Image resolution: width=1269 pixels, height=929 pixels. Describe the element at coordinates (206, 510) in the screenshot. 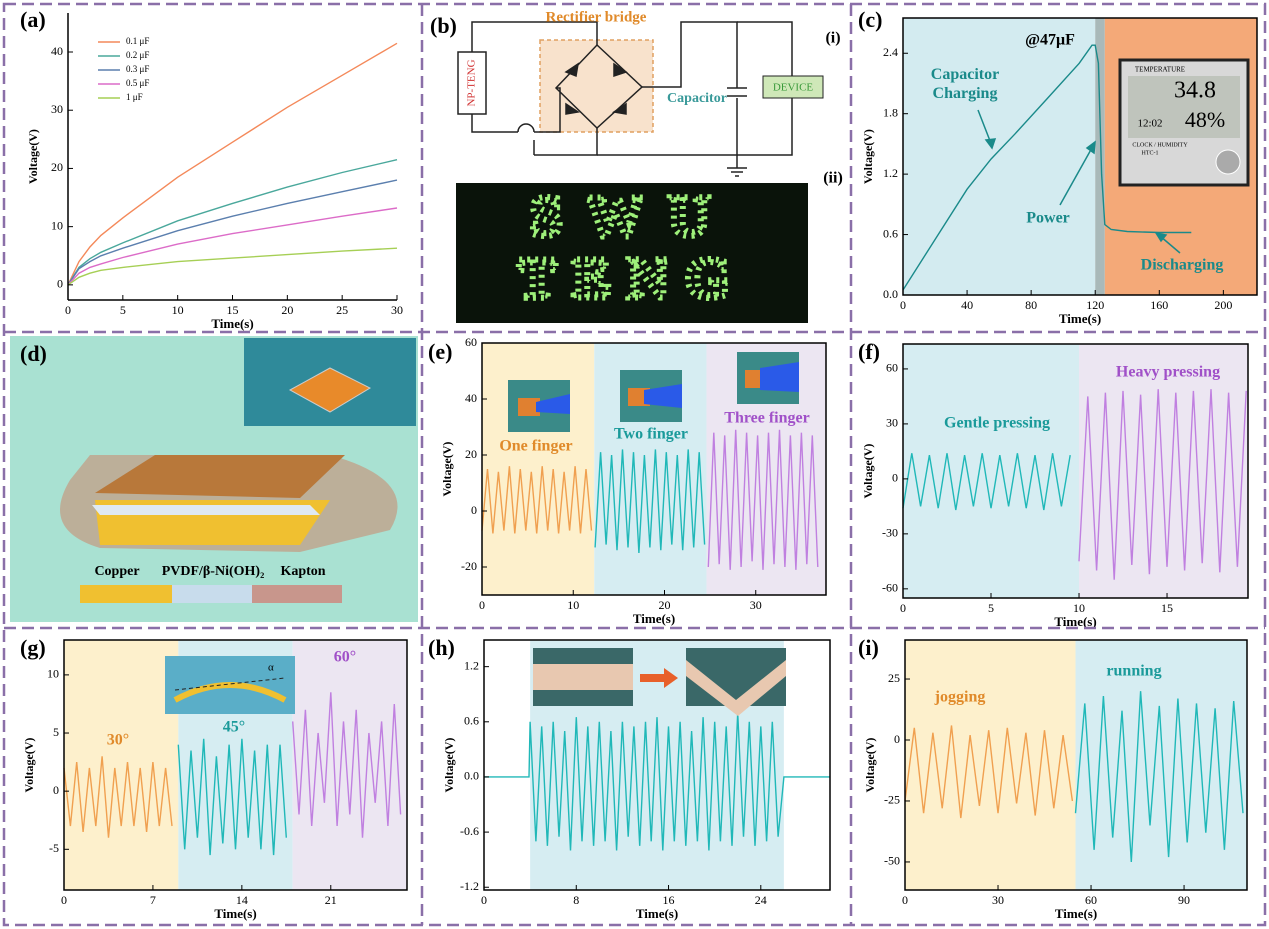

I see `pvdf-layer` at that location.